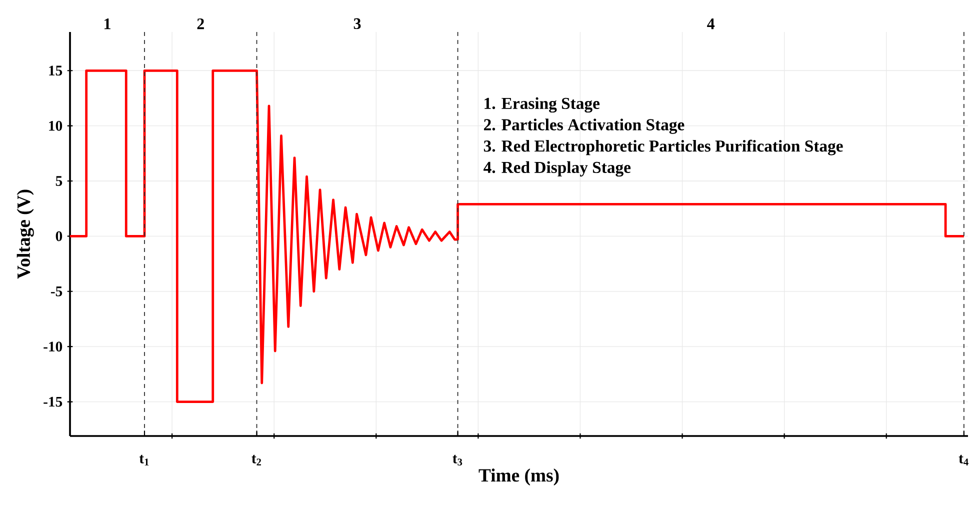 Image resolution: width=971 pixels, height=512 pixels. I want to click on ref-line-label: t$_{2}$, so click(256, 460).